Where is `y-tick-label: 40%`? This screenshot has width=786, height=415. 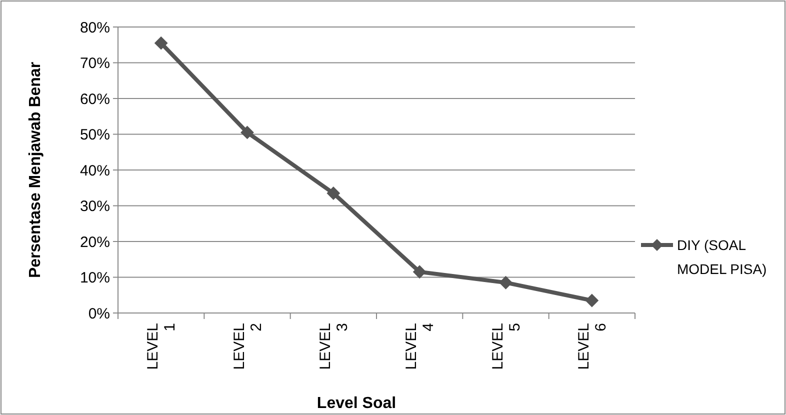
y-tick-label: 40% is located at coordinates (95, 171).